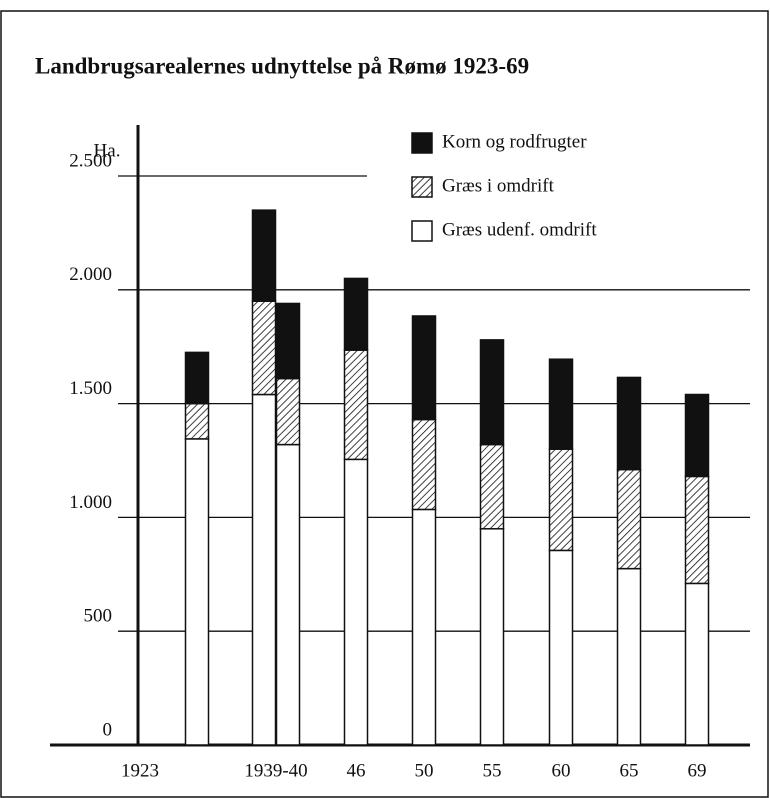  What do you see at coordinates (275, 770) in the screenshot?
I see `x-tick-label: 1939-40` at bounding box center [275, 770].